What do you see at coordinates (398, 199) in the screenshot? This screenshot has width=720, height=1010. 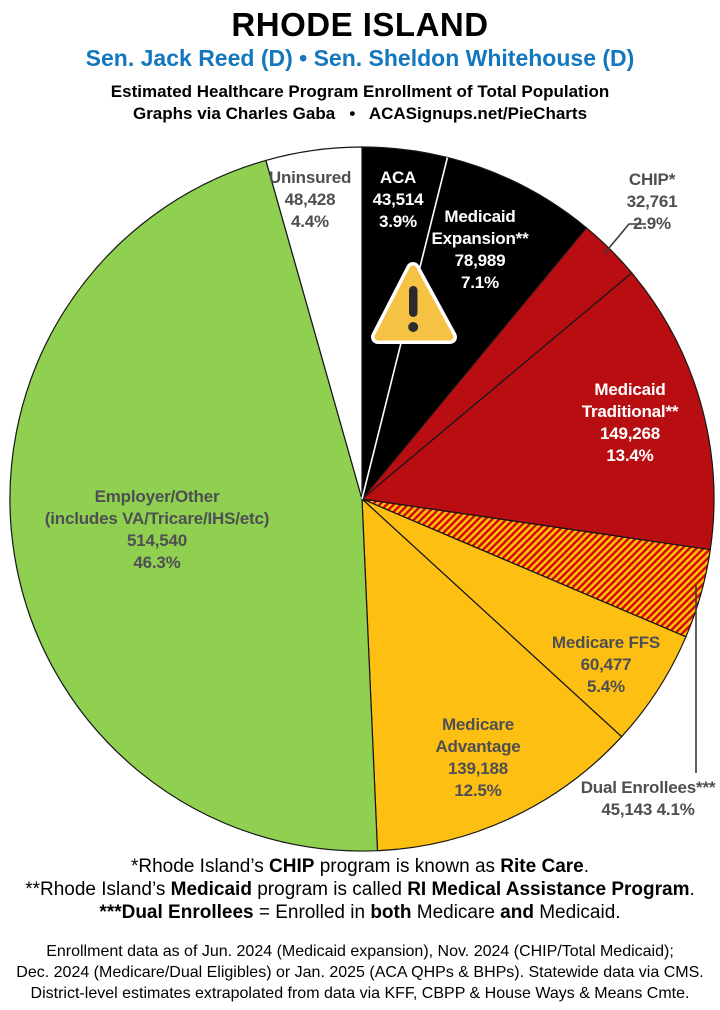 I see `slice-label-aca: ACA 43,514 3.9%` at bounding box center [398, 199].